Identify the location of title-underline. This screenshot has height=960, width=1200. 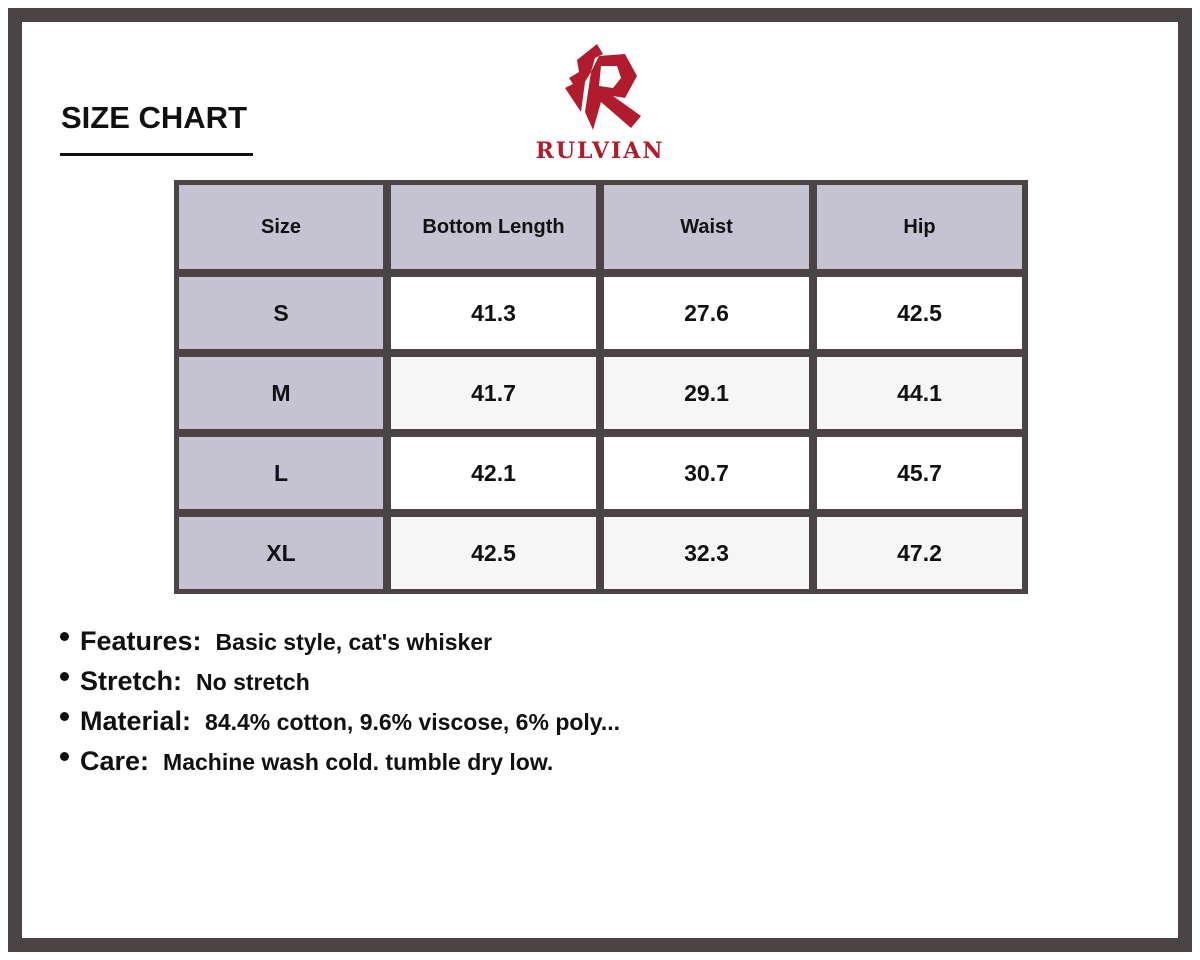
(156, 154).